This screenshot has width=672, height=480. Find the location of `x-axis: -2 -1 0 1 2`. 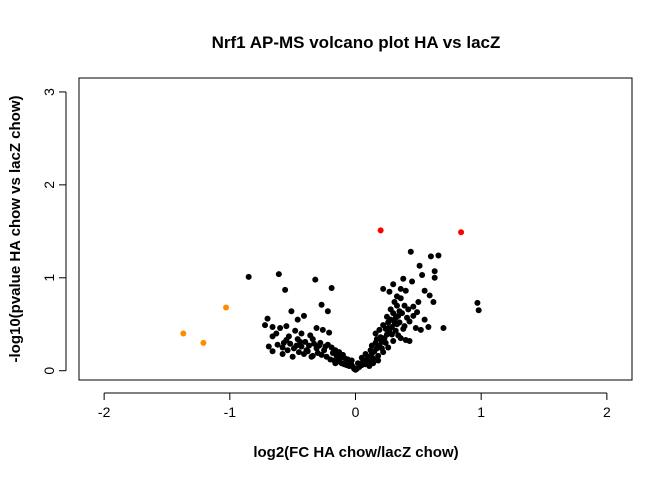

x-axis: -2 -1 0 1 2 is located at coordinates (354, 406).